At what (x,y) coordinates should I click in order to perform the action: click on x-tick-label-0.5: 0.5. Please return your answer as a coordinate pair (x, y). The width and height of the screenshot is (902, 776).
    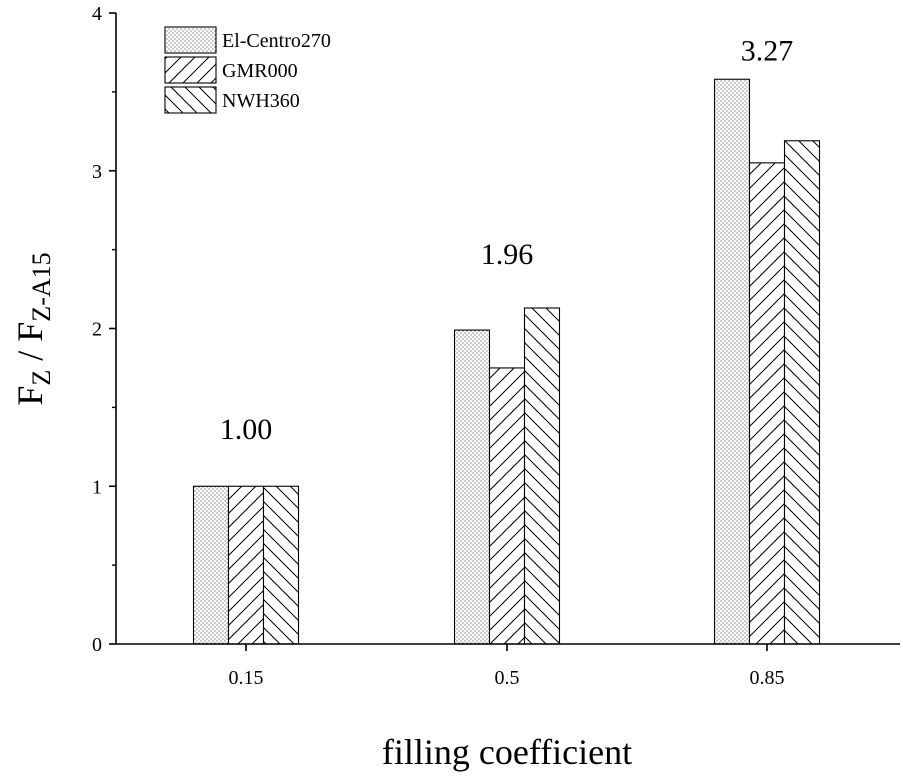
    Looking at the image, I should click on (507, 678).